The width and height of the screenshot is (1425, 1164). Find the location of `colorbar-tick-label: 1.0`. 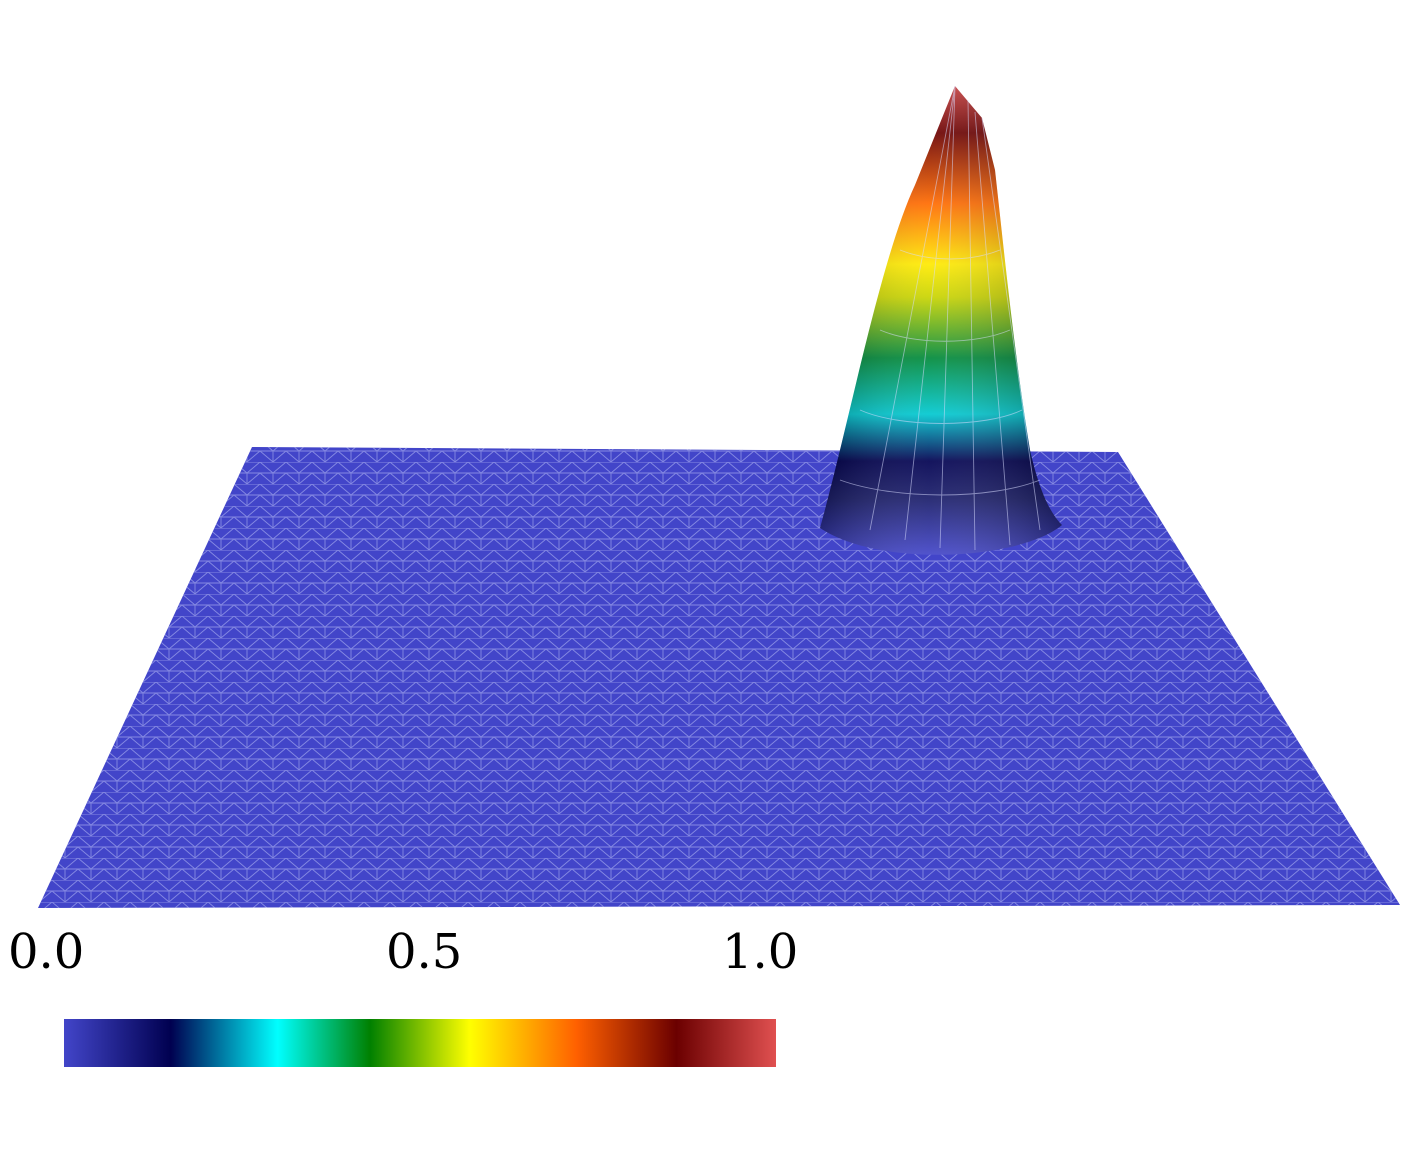

colorbar-tick-label: 1.0 is located at coordinates (760, 952).